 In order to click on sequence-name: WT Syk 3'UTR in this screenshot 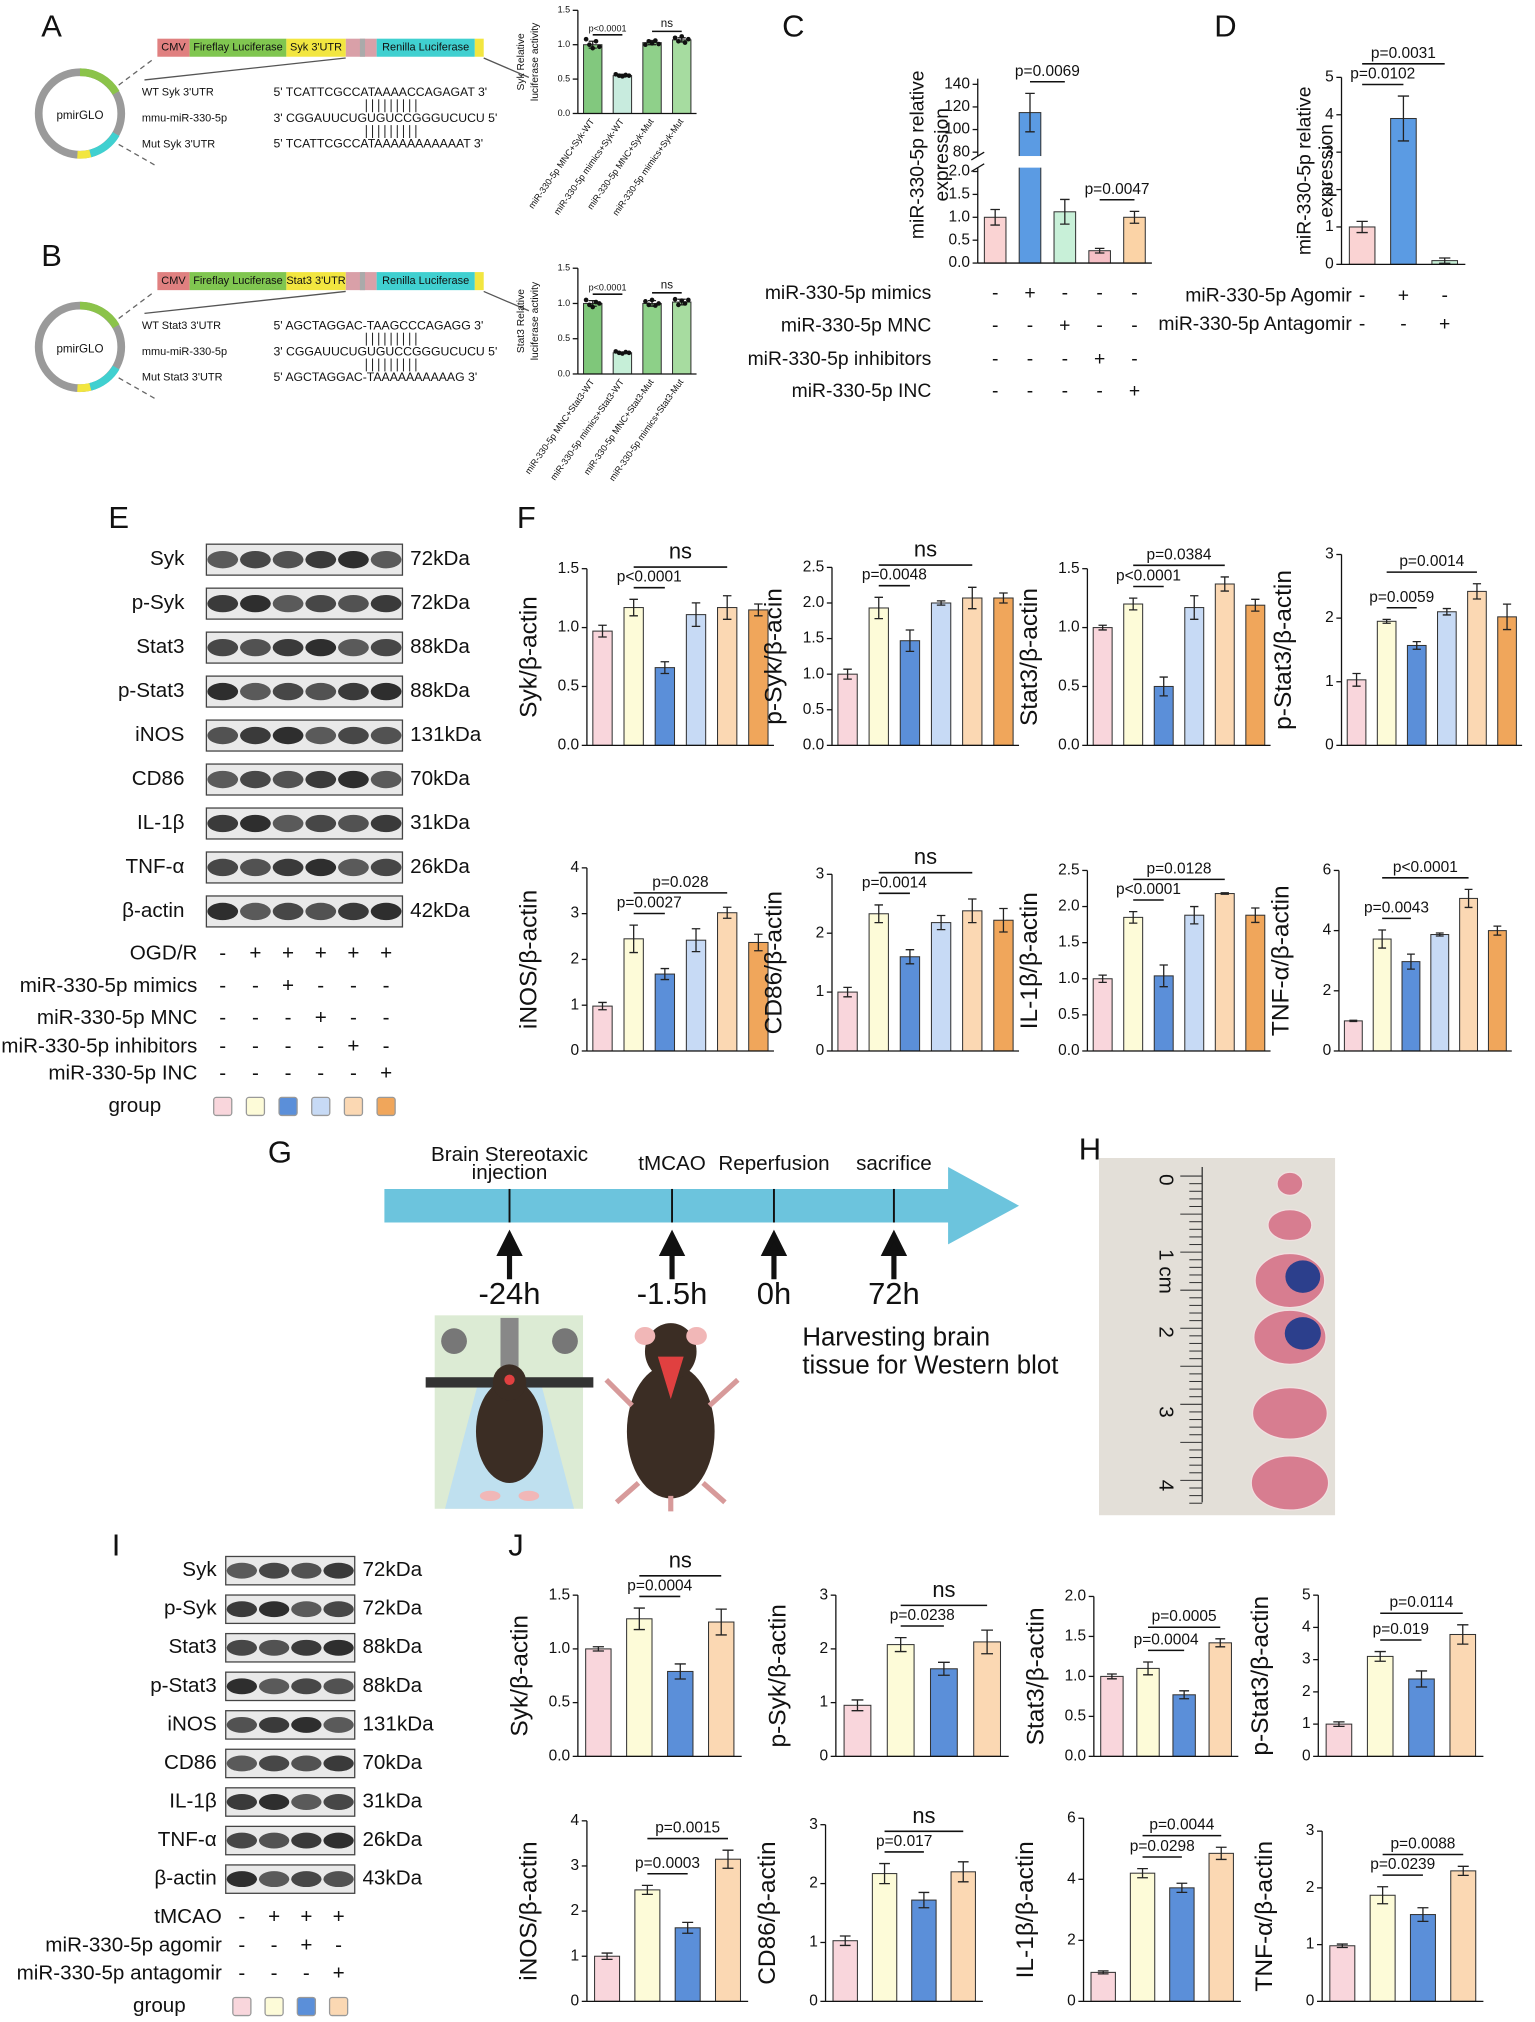, I will do `click(178, 93)`.